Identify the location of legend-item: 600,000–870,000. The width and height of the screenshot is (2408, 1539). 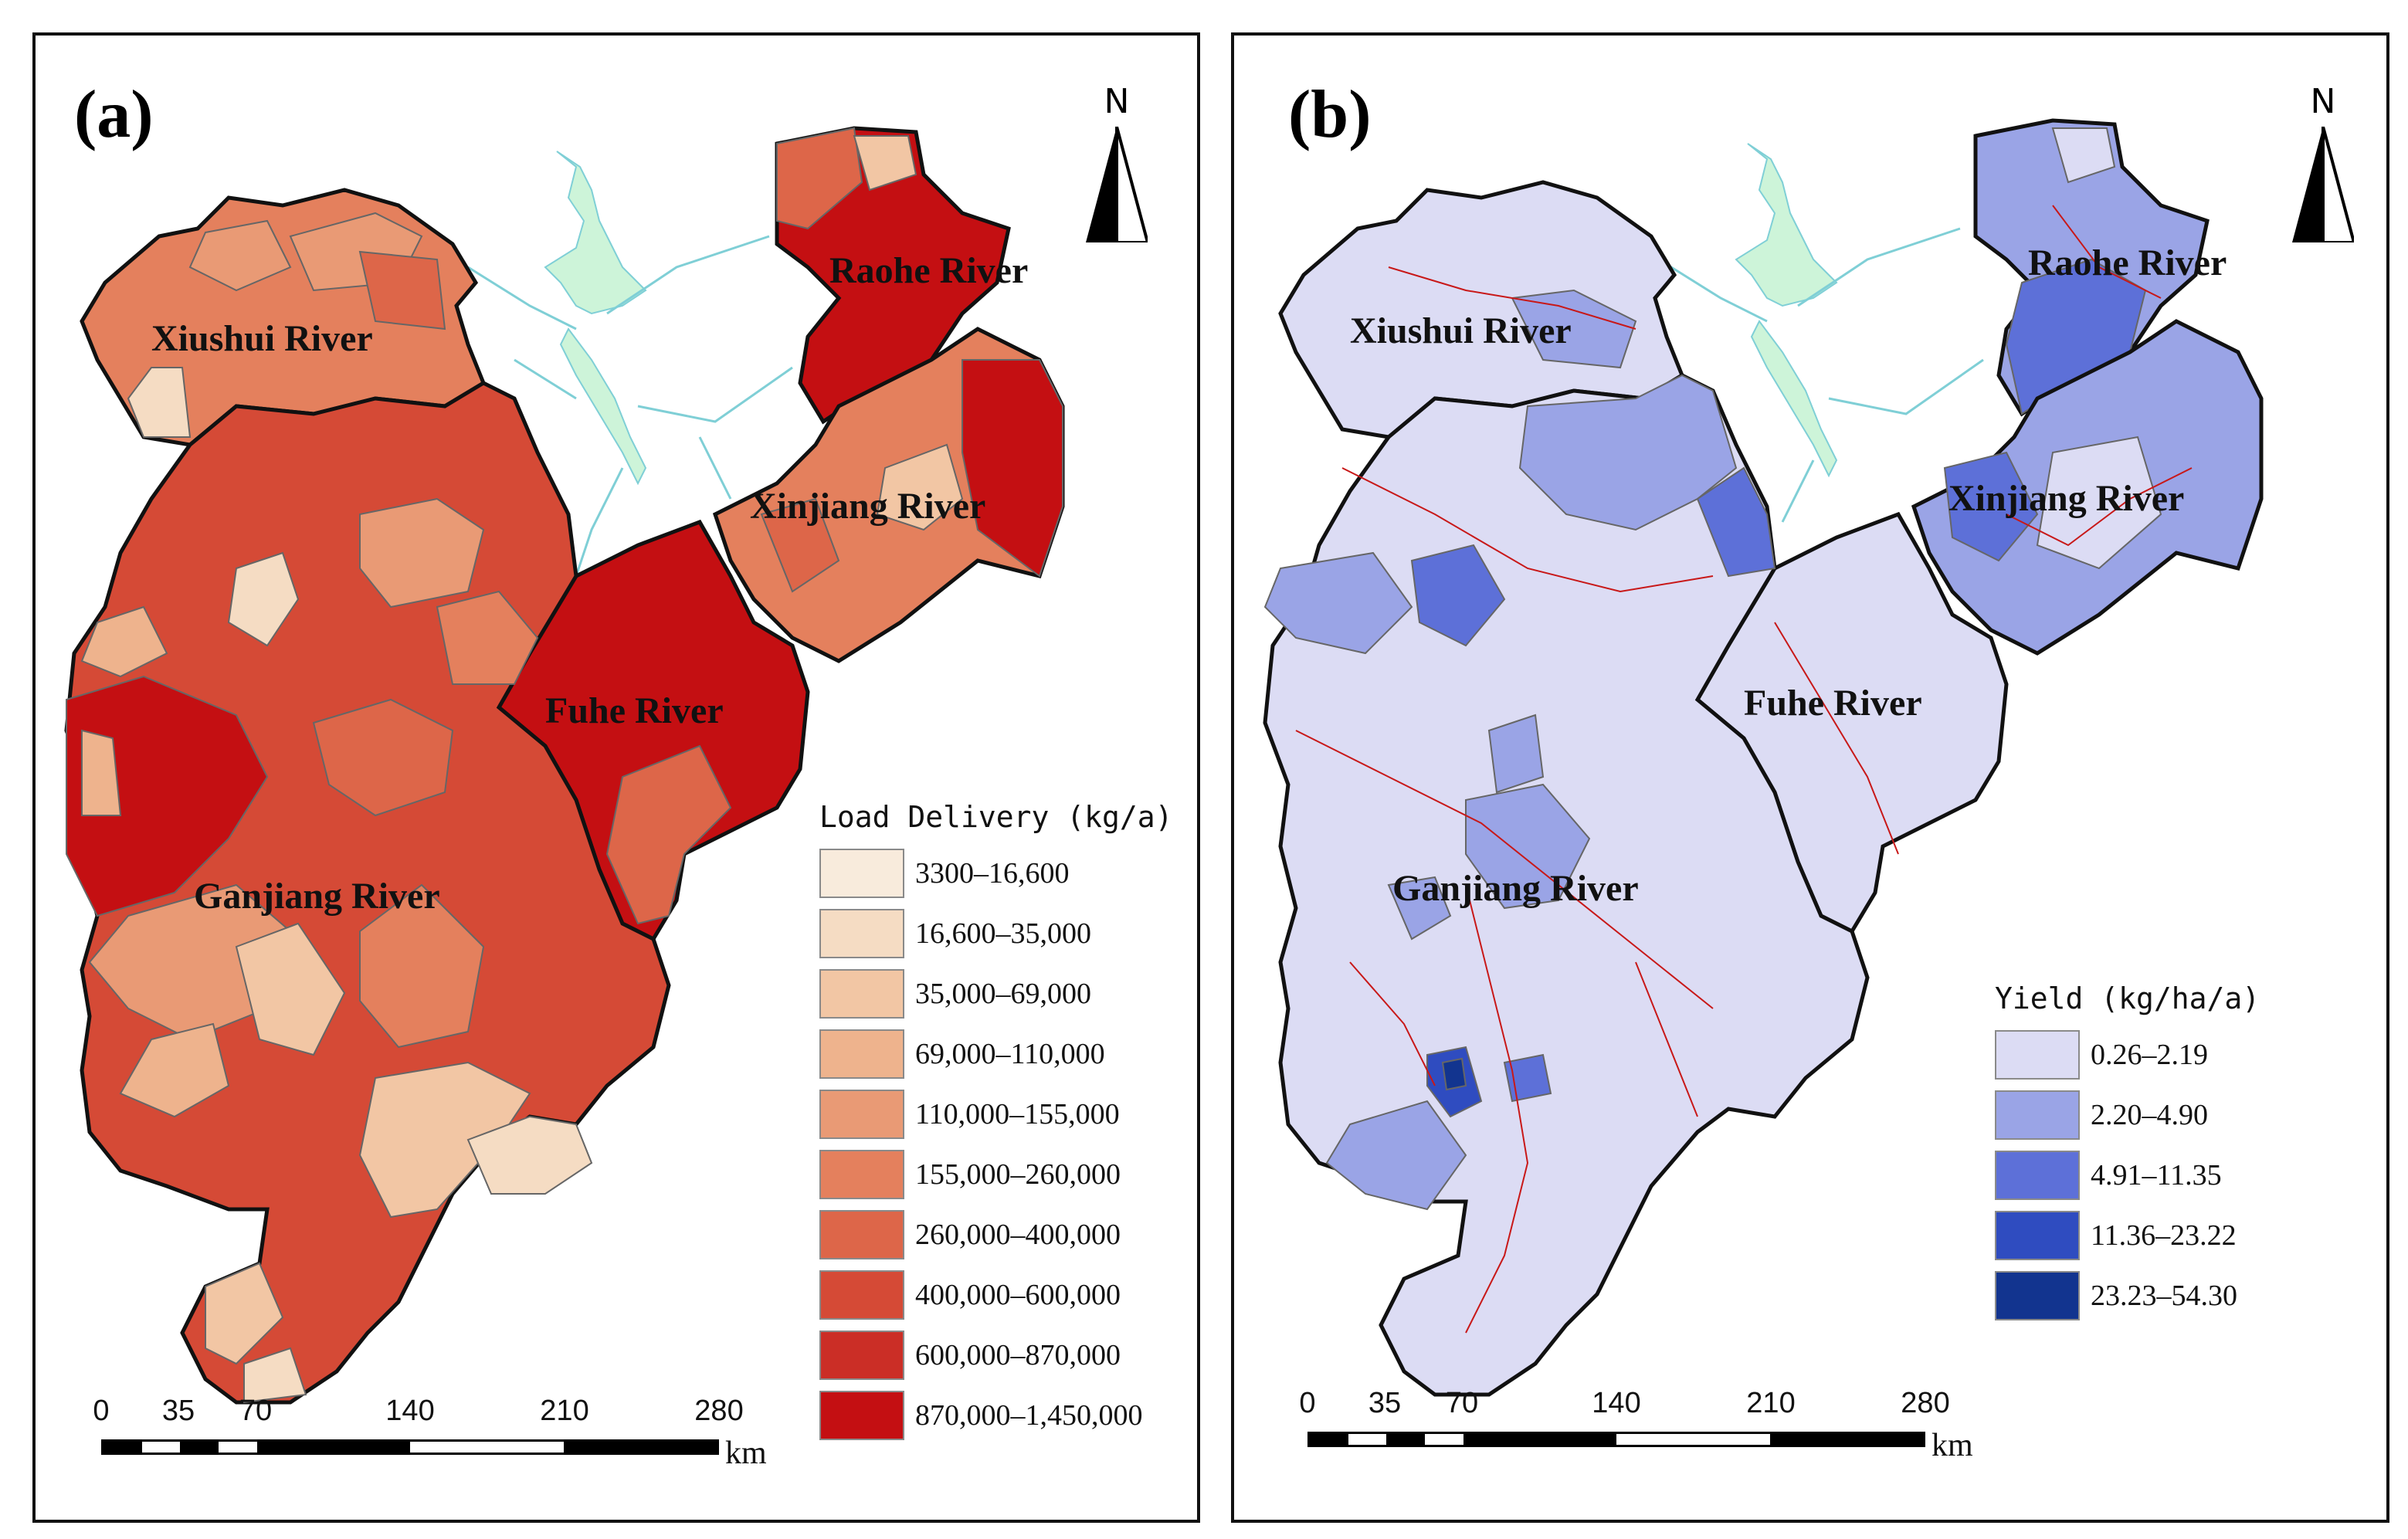
(996, 1355).